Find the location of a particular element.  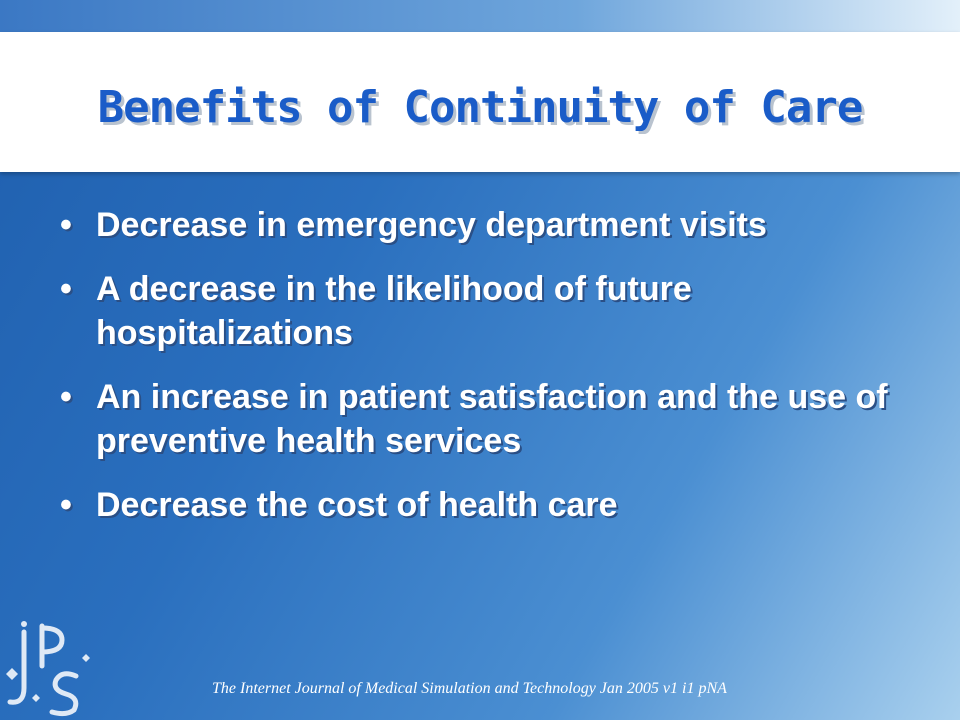

bullet-text: Decrease in emergency department visits is located at coordinates (431, 225).